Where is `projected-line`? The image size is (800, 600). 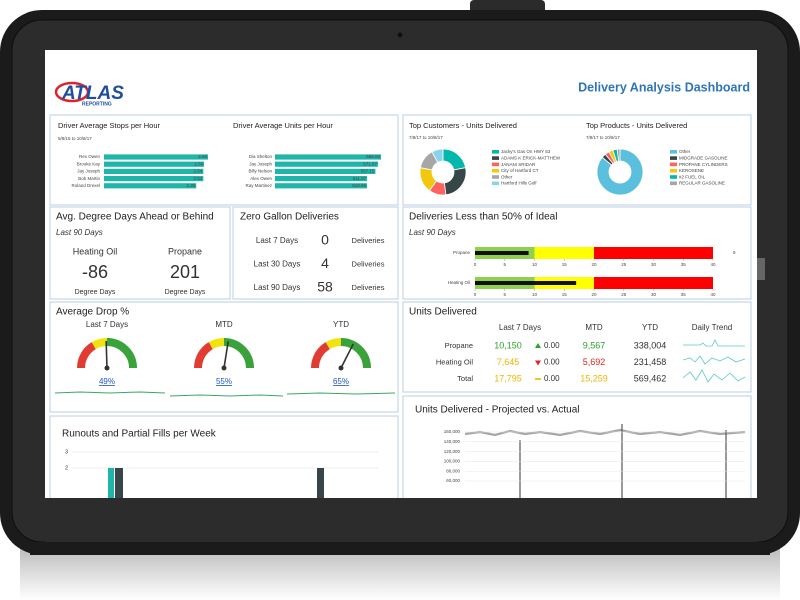
projected-line is located at coordinates (605, 432).